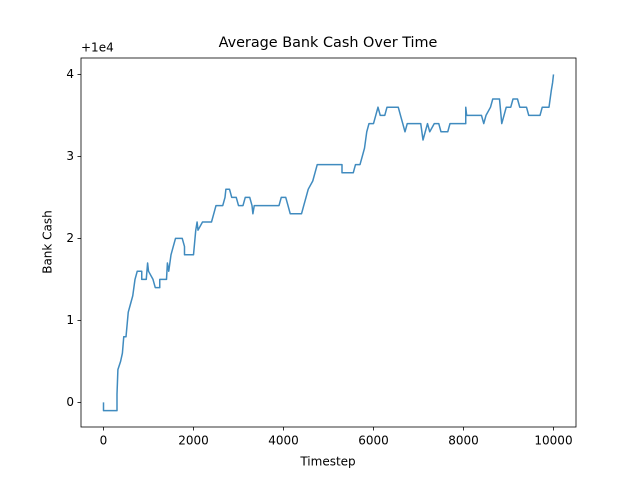  What do you see at coordinates (48, 242) in the screenshot?
I see `y-axis-label: Bank Cash` at bounding box center [48, 242].